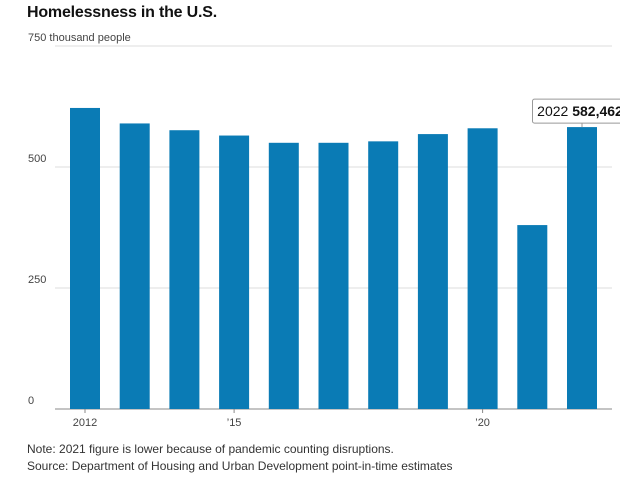 This screenshot has height=484, width=620. I want to click on bar-2012, so click(85, 258).